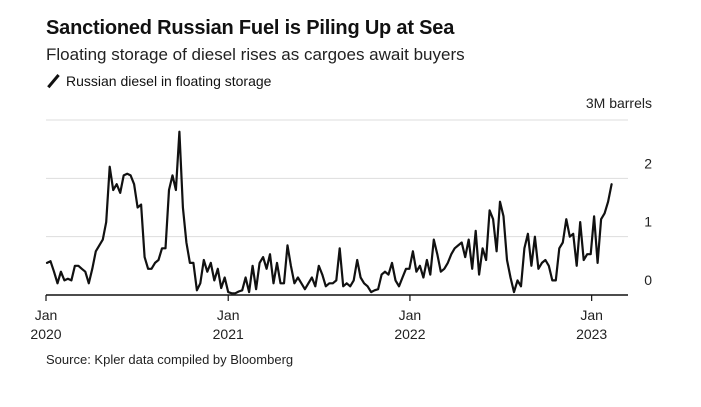 The width and height of the screenshot is (701, 407). What do you see at coordinates (648, 280) in the screenshot?
I see `y-tick-label: 0` at bounding box center [648, 280].